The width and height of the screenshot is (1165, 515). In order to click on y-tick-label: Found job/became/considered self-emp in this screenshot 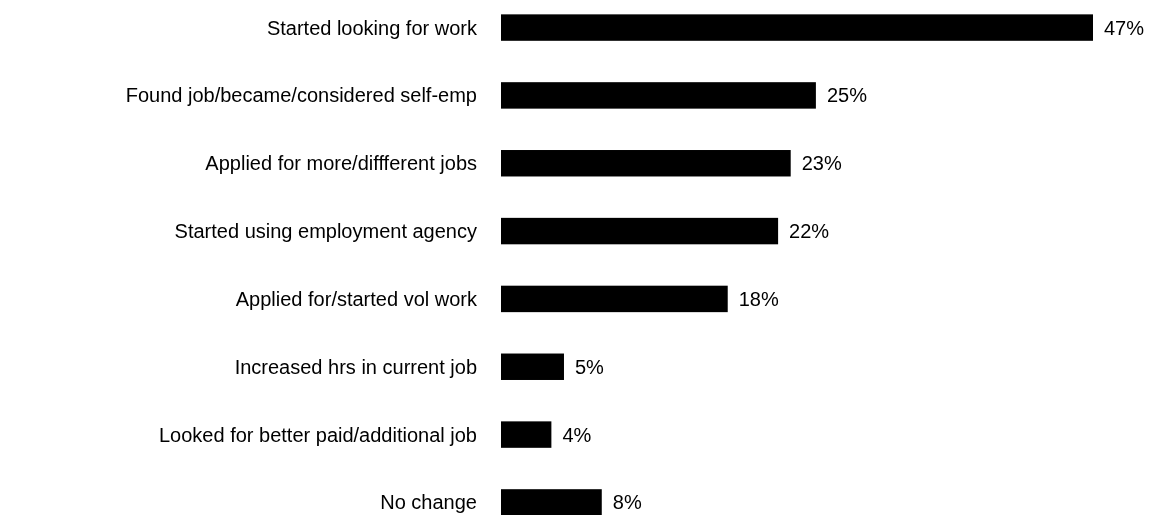, I will do `click(301, 95)`.